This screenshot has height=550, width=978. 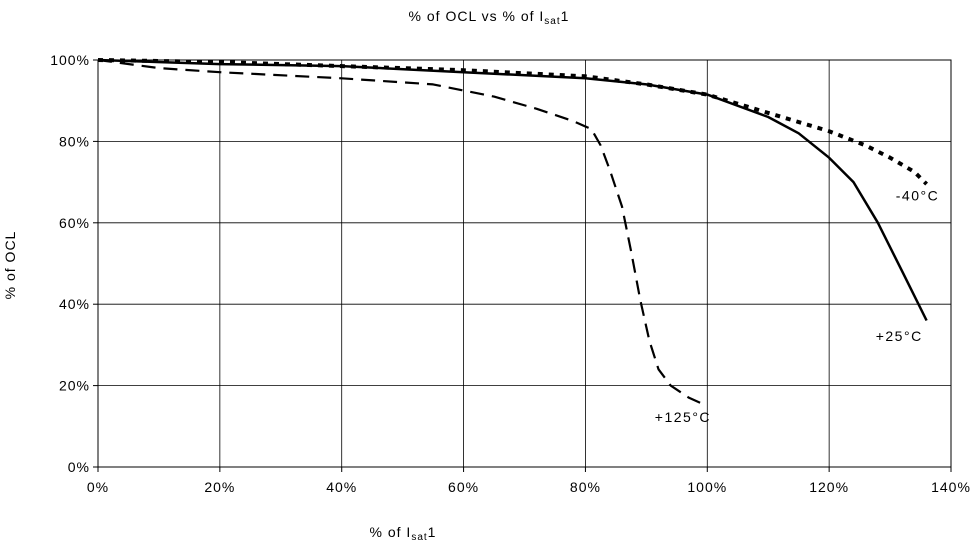 What do you see at coordinates (707, 487) in the screenshot?
I see `x-tick-label: 100%` at bounding box center [707, 487].